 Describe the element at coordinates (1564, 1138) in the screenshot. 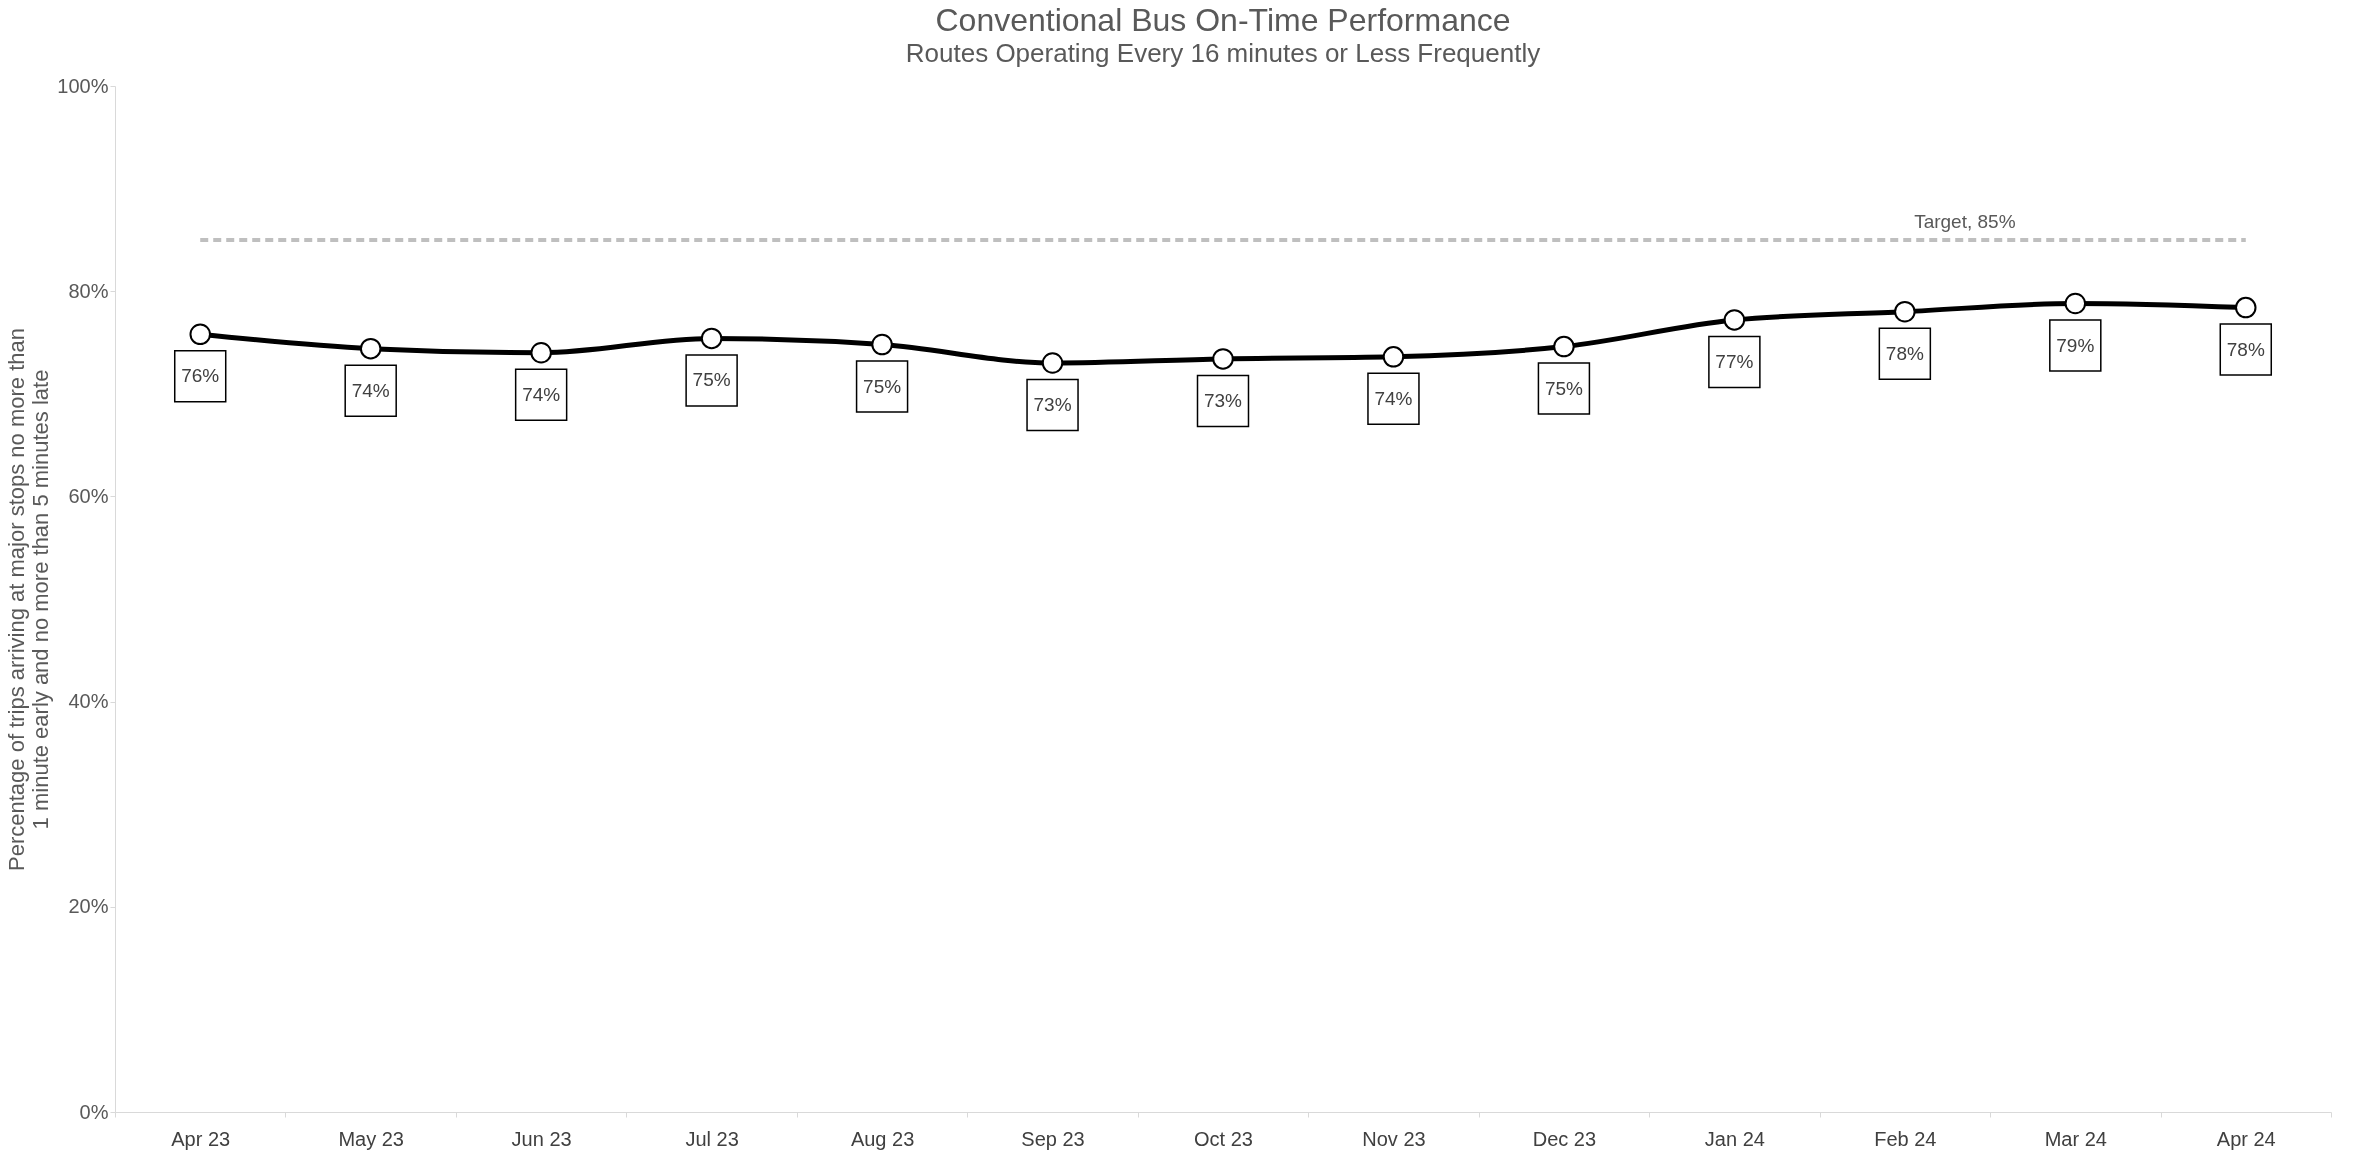

I see `x-tick-label: Dec 23` at that location.